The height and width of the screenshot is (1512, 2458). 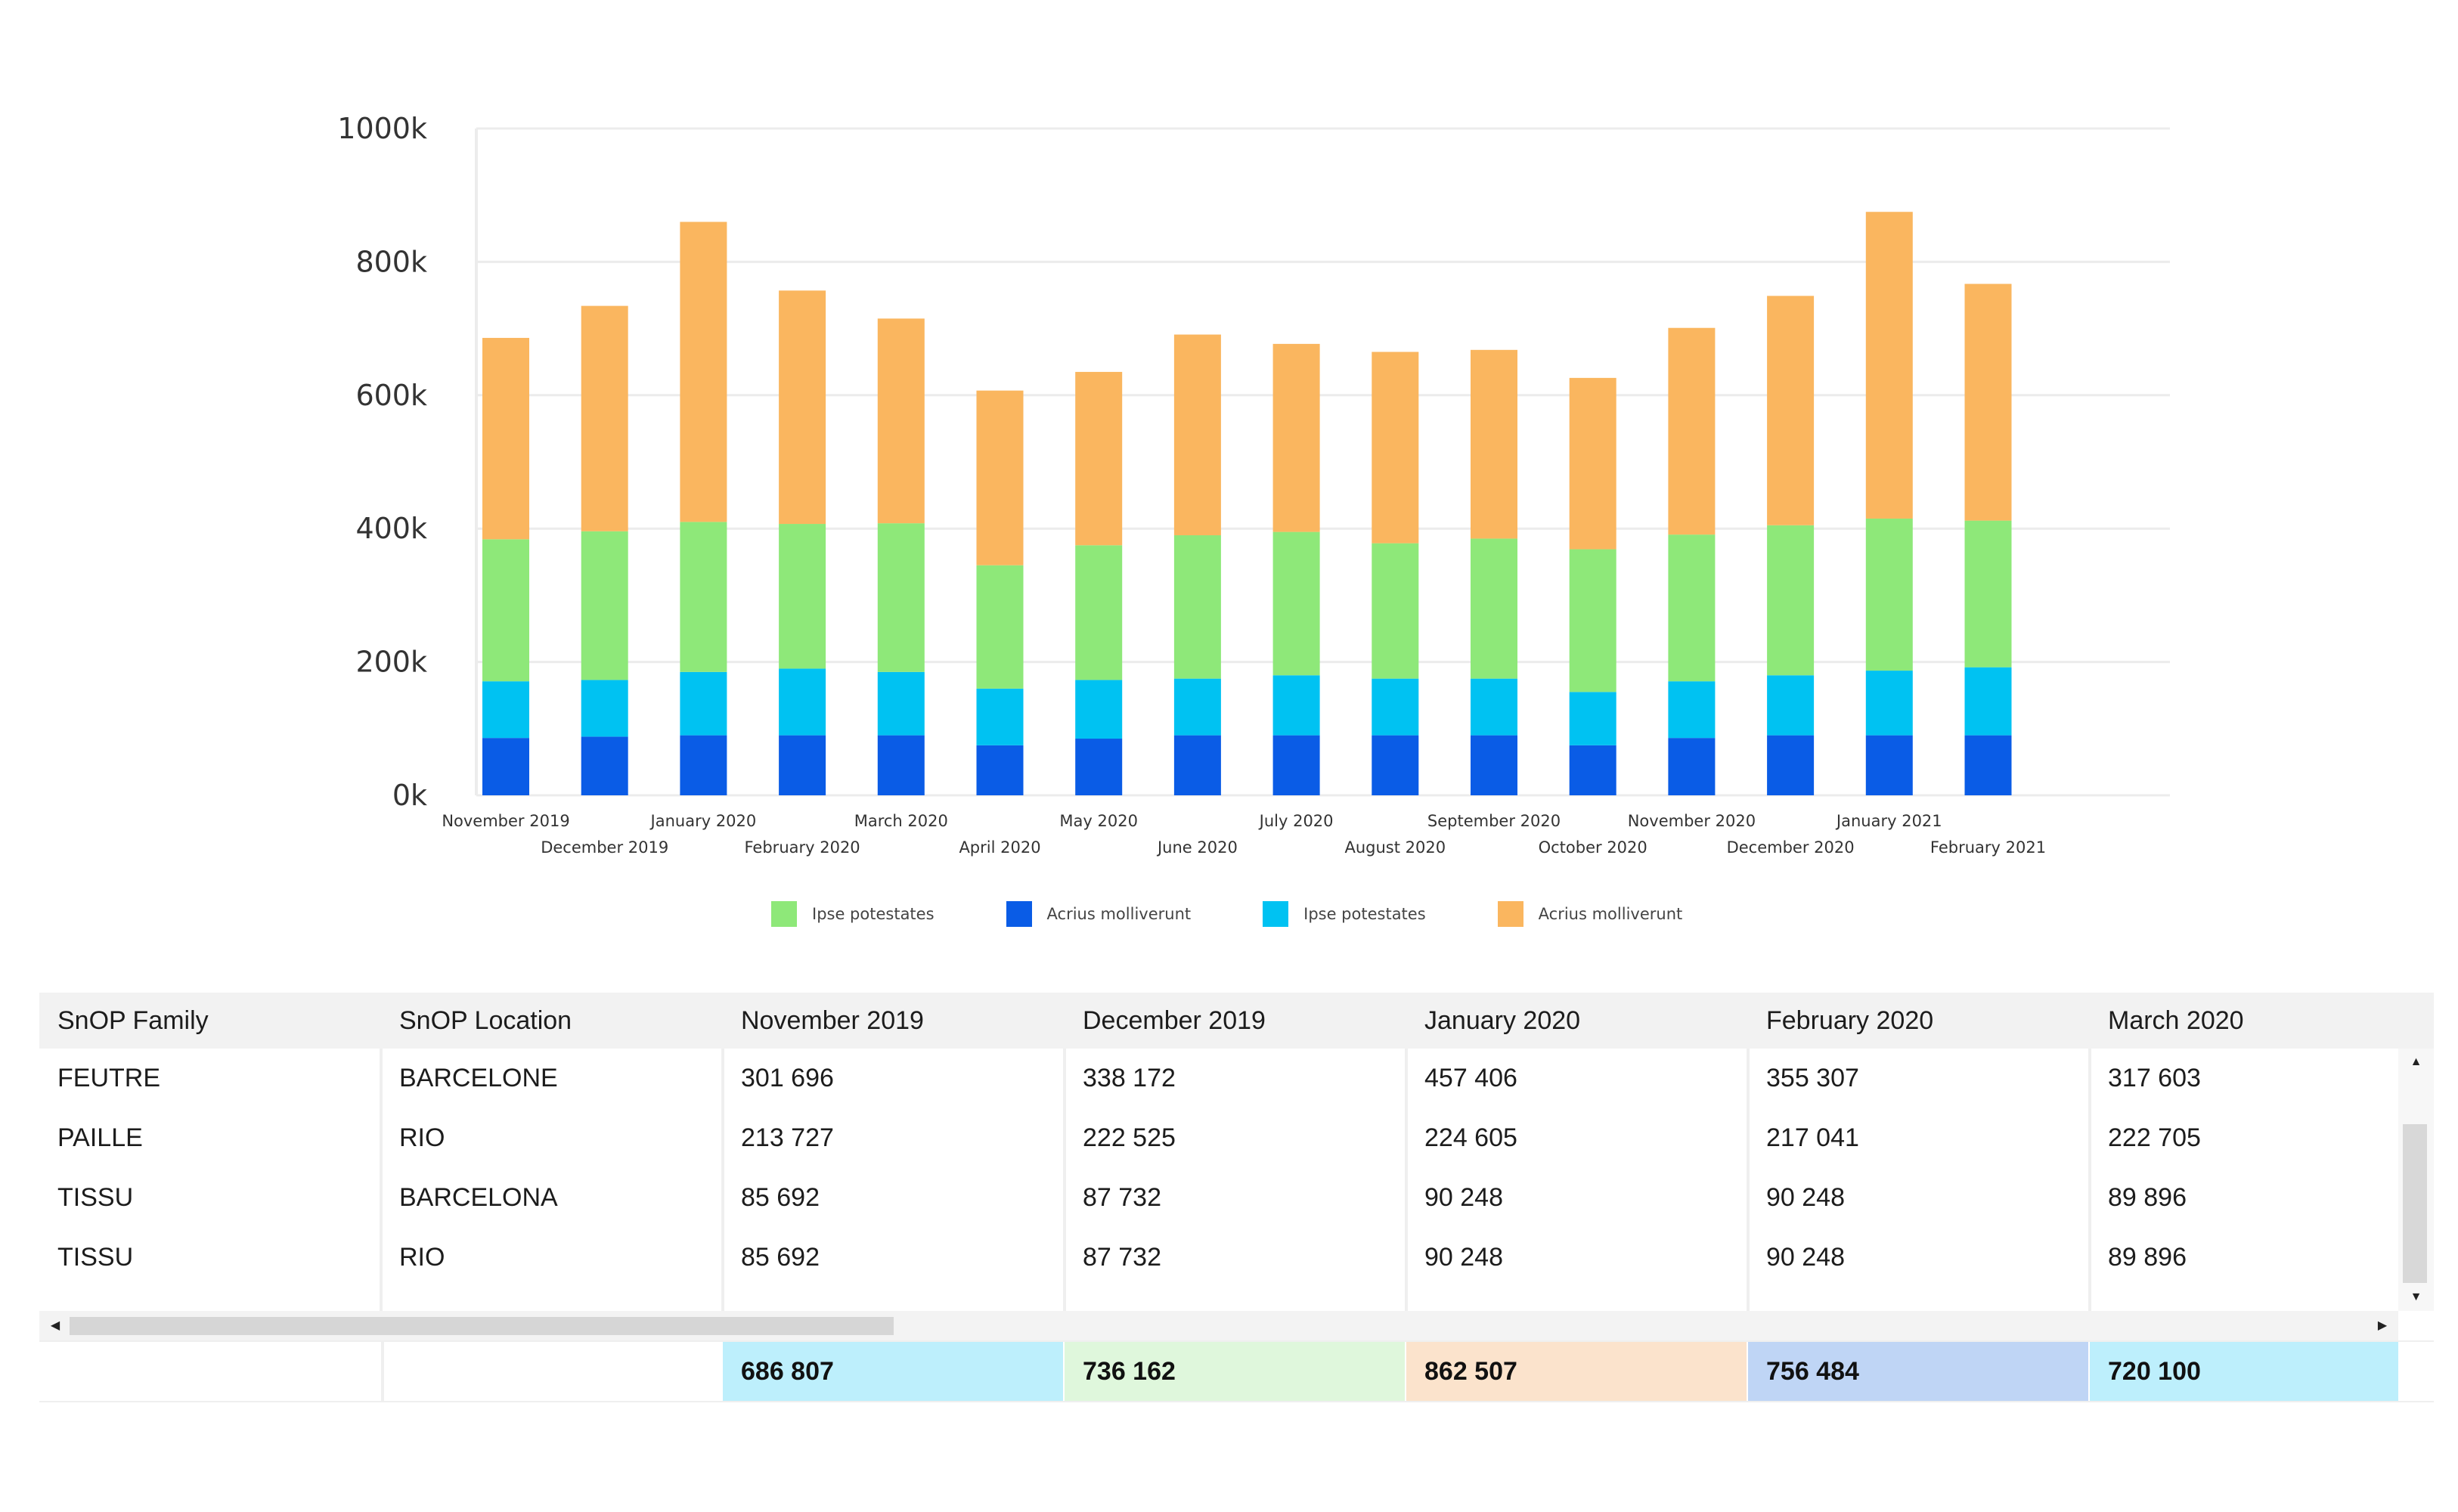 What do you see at coordinates (1129, 1137) in the screenshot?
I see `table-cell: 222 525` at bounding box center [1129, 1137].